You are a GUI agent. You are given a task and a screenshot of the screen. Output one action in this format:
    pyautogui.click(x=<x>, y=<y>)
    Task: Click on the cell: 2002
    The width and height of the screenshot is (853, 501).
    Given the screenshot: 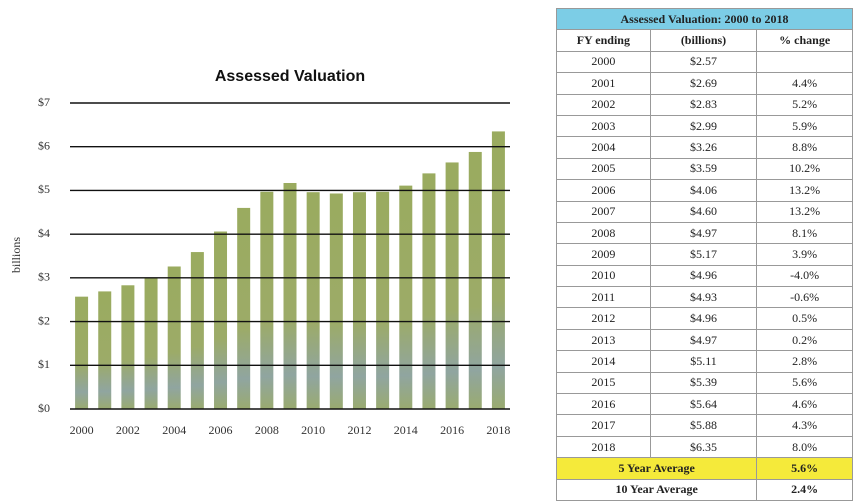 What is the action you would take?
    pyautogui.click(x=603, y=104)
    